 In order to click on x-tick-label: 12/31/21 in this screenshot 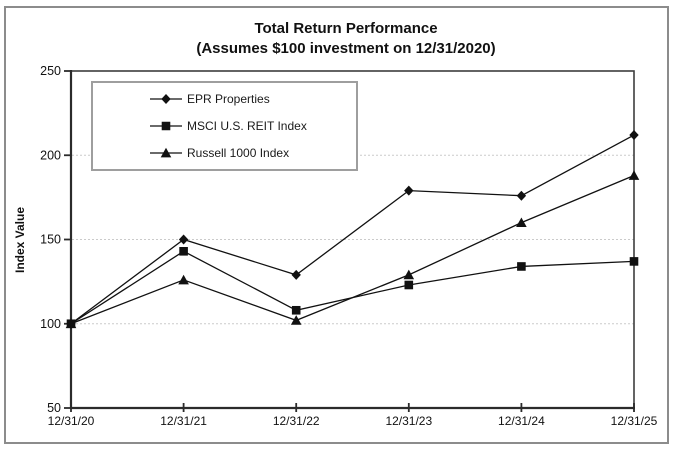, I will do `click(183, 421)`.